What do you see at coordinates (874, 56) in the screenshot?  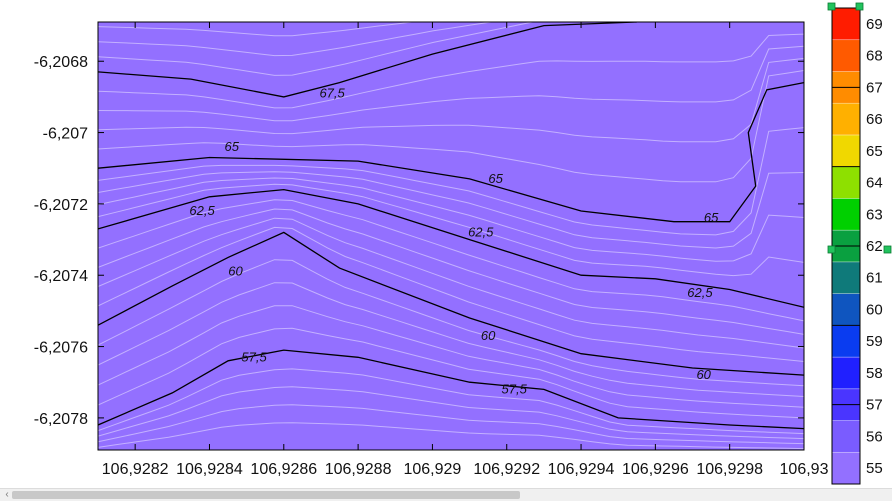 I see `colorbar-label: 68` at bounding box center [874, 56].